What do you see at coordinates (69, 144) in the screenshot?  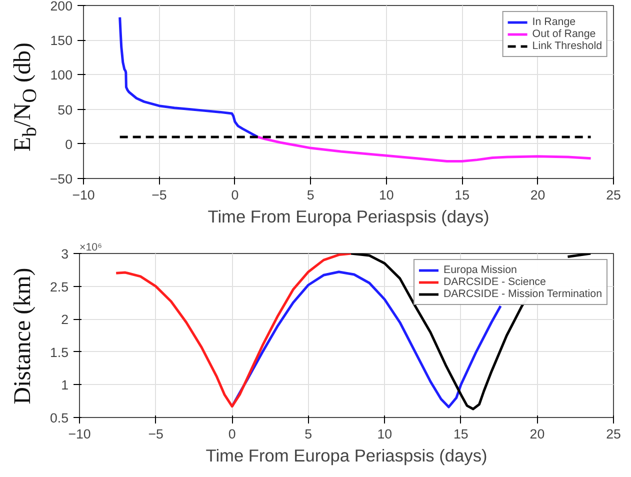 I see `y-tick-label: 0` at bounding box center [69, 144].